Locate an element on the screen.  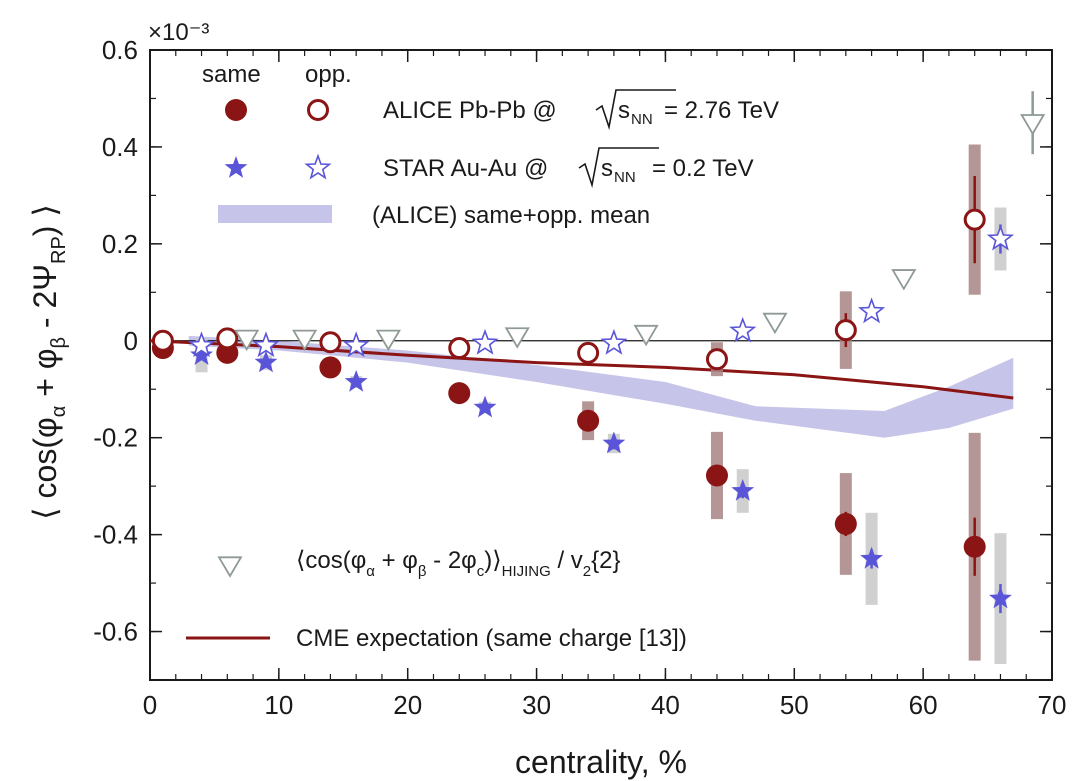
hijing-subscript: c is located at coordinates (481, 571).